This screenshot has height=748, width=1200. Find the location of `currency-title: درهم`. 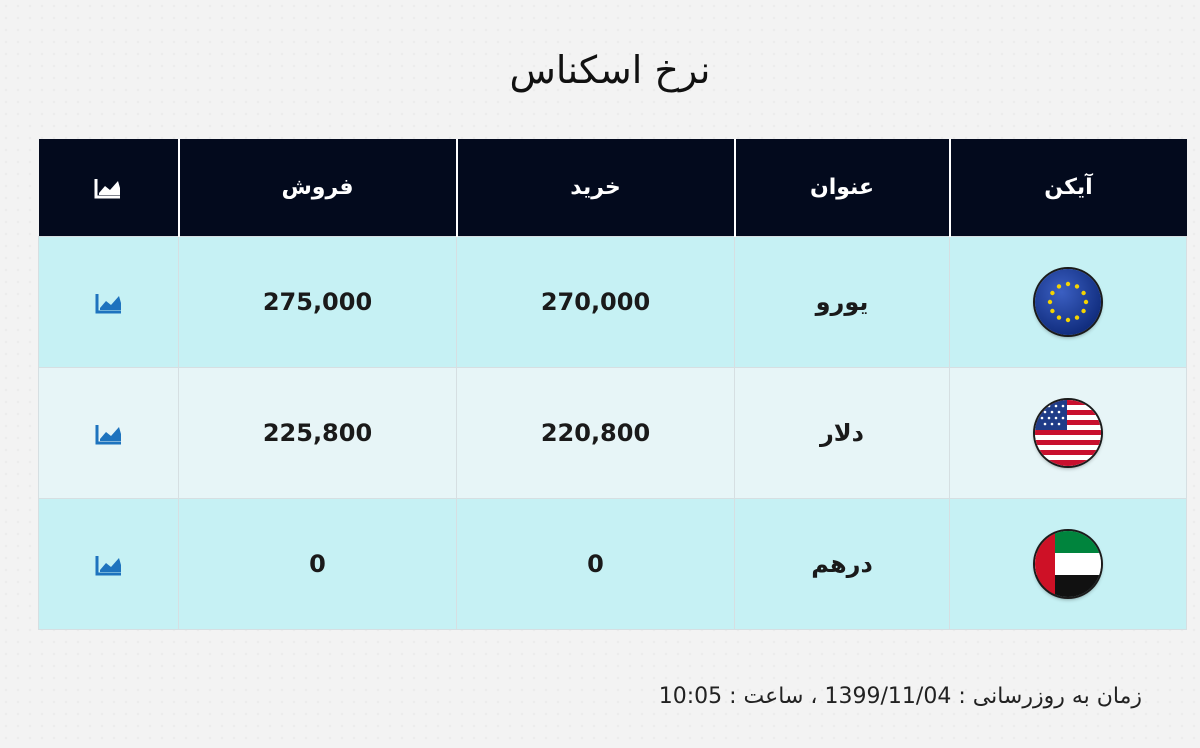

currency-title: درهم is located at coordinates (842, 564).